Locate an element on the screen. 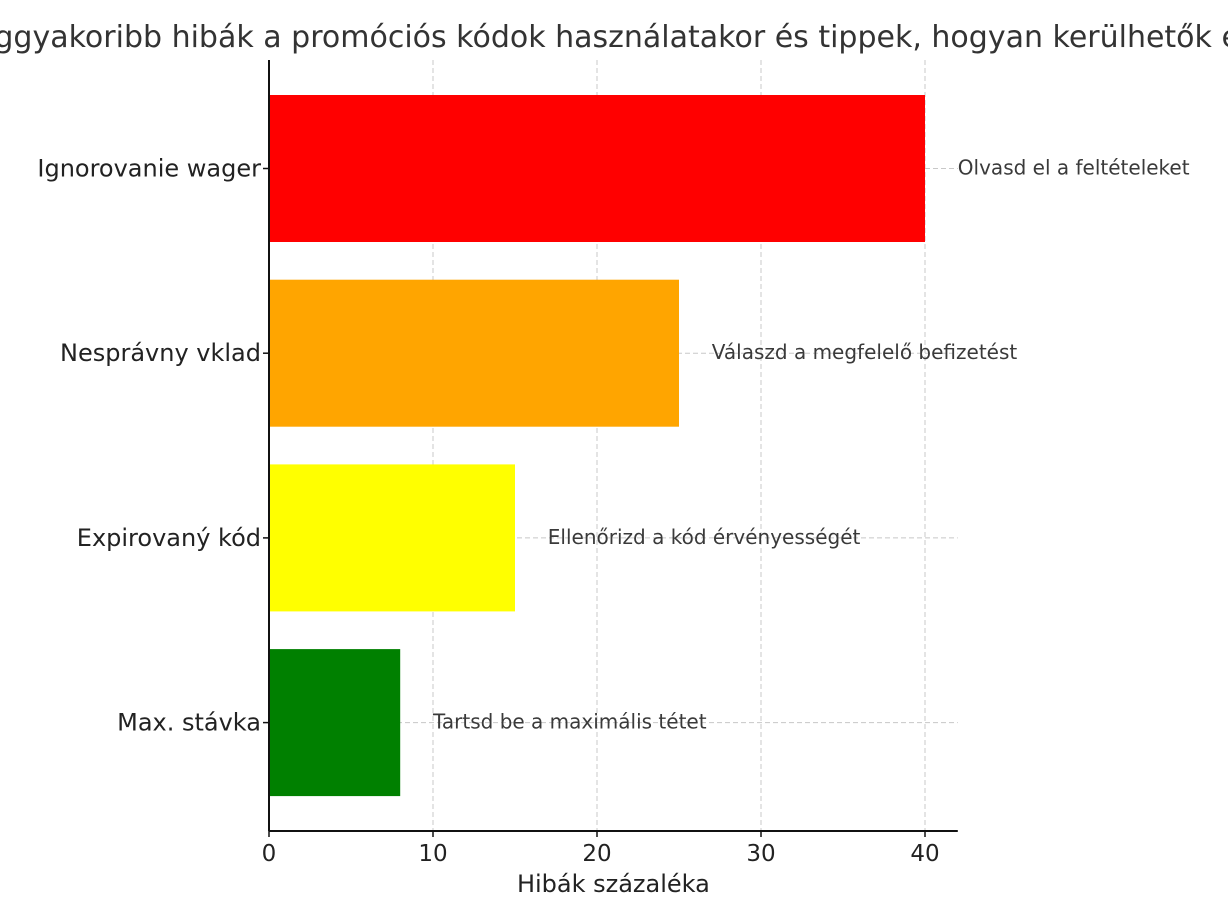 The height and width of the screenshot is (921, 1228). annotation-label: Ellenőrizd a kód érvényességét is located at coordinates (704, 537).